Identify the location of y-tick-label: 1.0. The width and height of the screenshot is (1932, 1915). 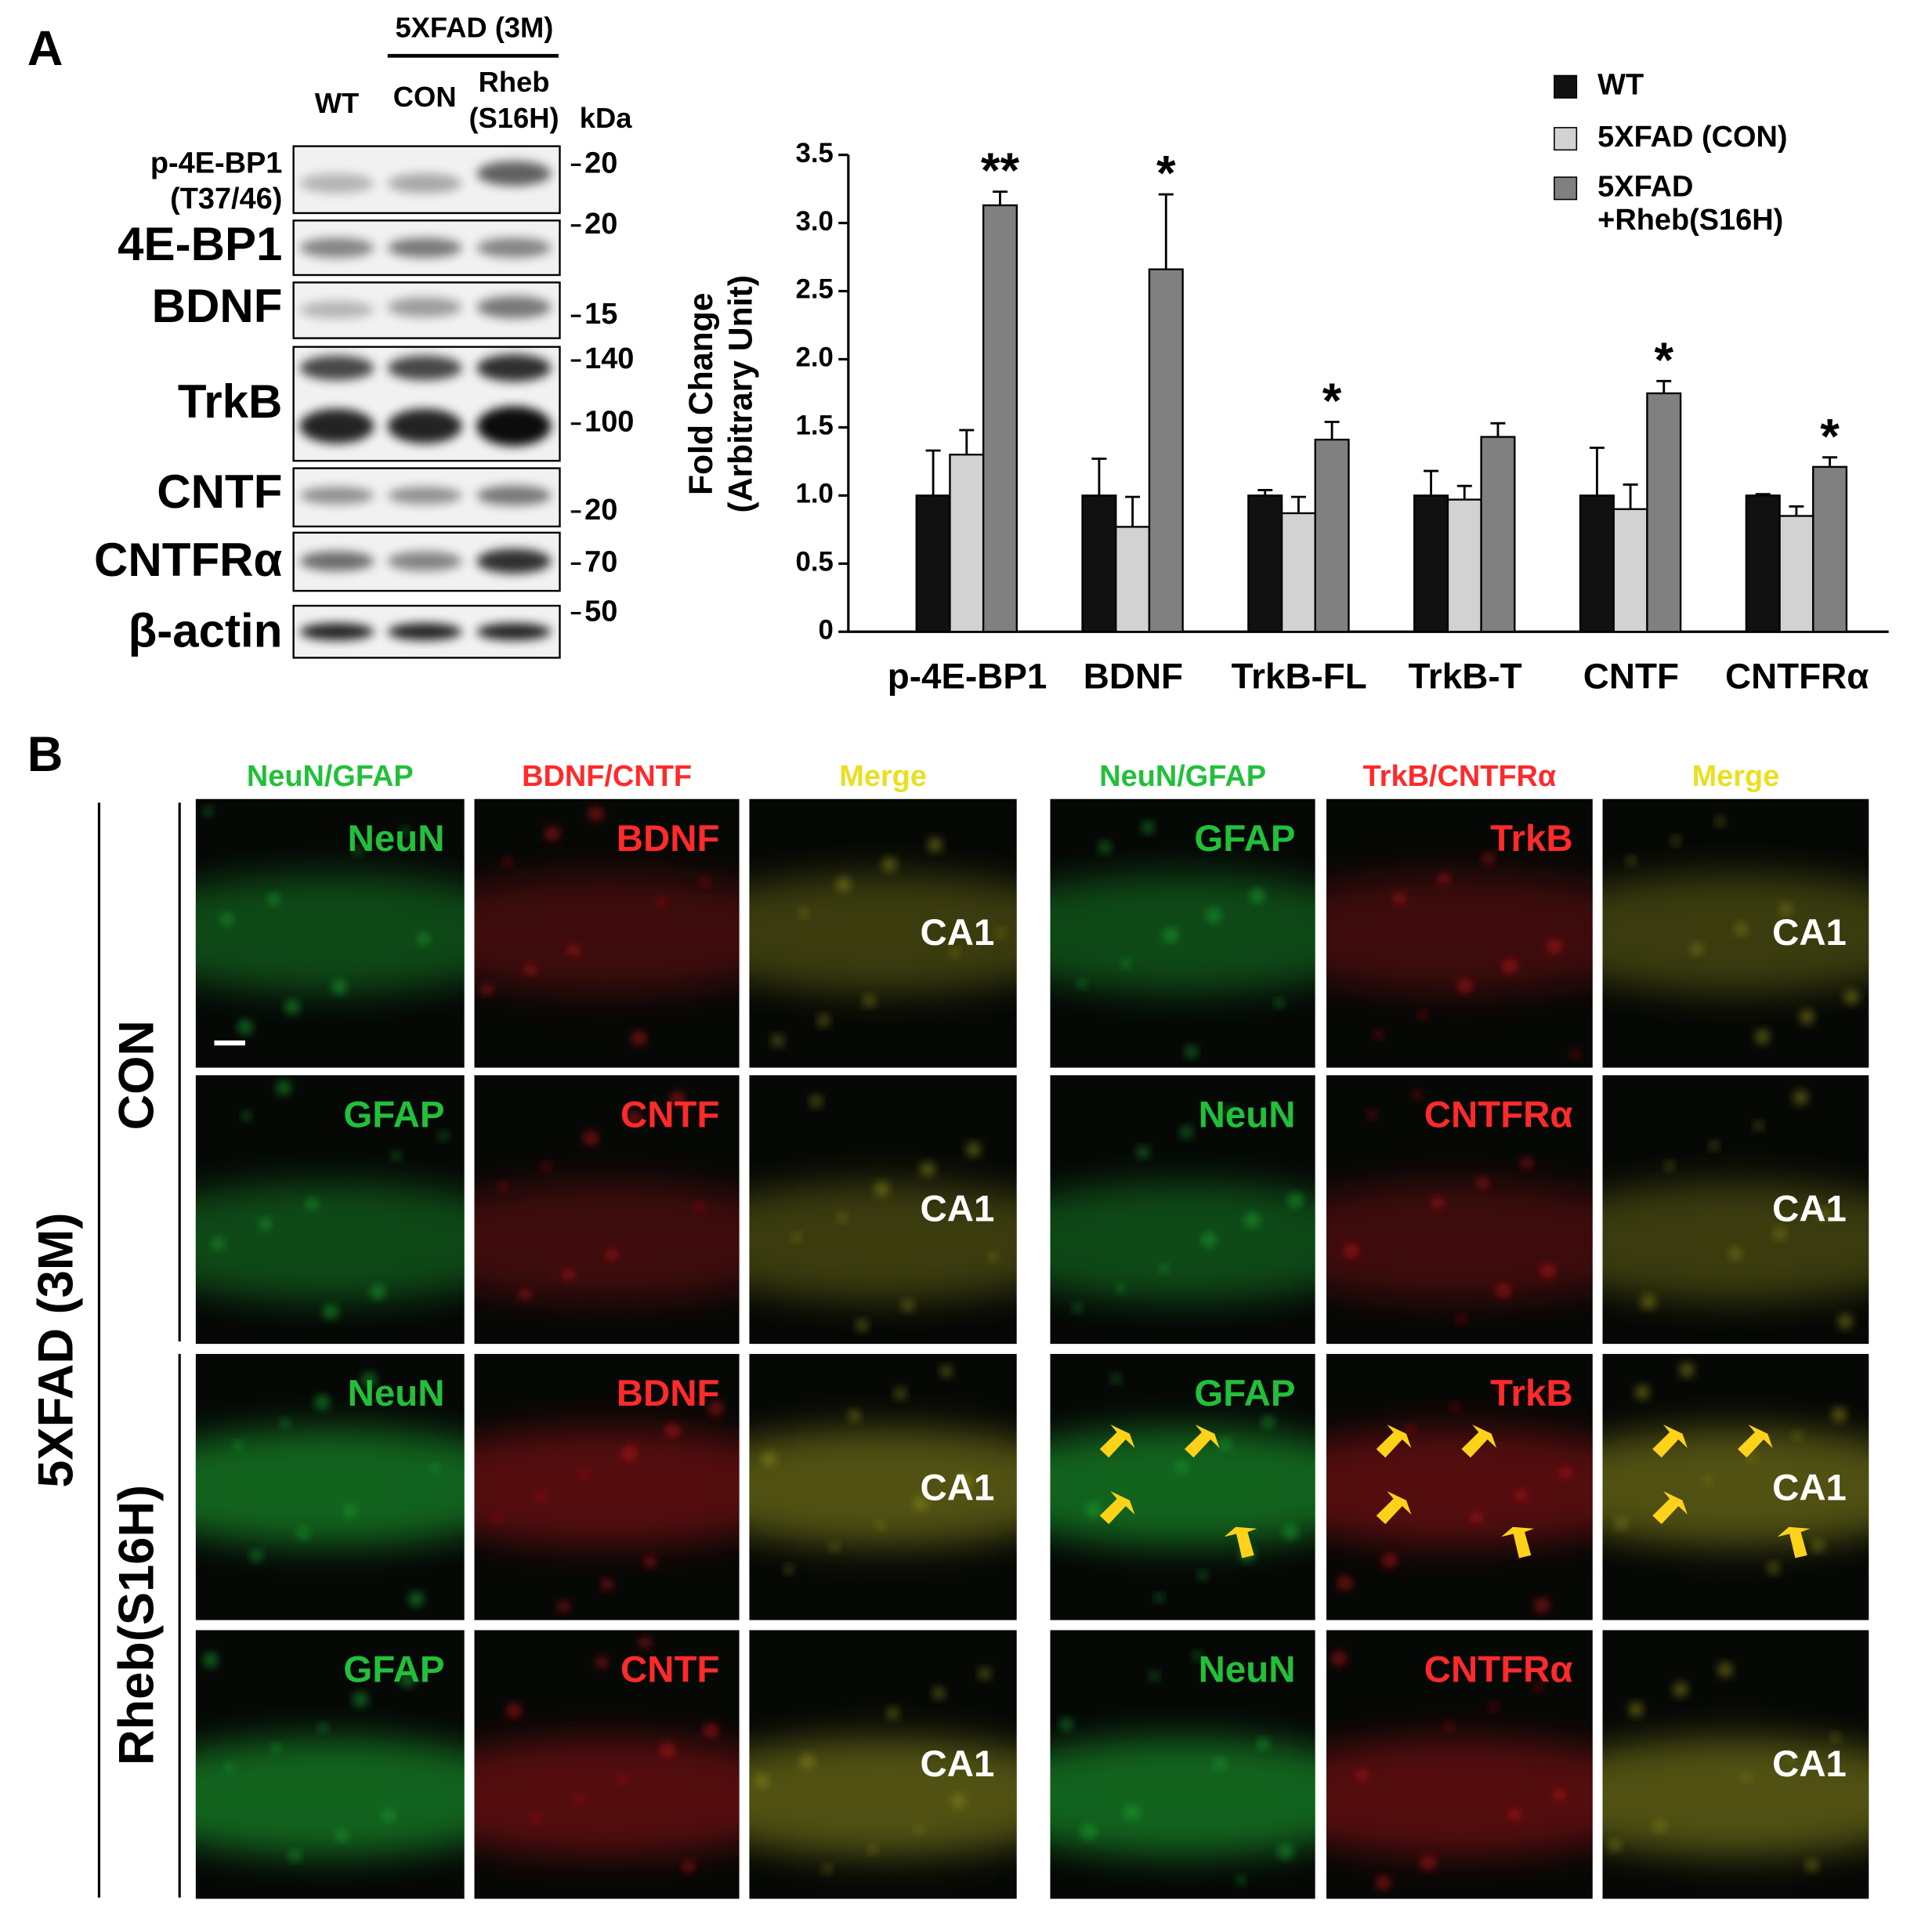
(815, 494).